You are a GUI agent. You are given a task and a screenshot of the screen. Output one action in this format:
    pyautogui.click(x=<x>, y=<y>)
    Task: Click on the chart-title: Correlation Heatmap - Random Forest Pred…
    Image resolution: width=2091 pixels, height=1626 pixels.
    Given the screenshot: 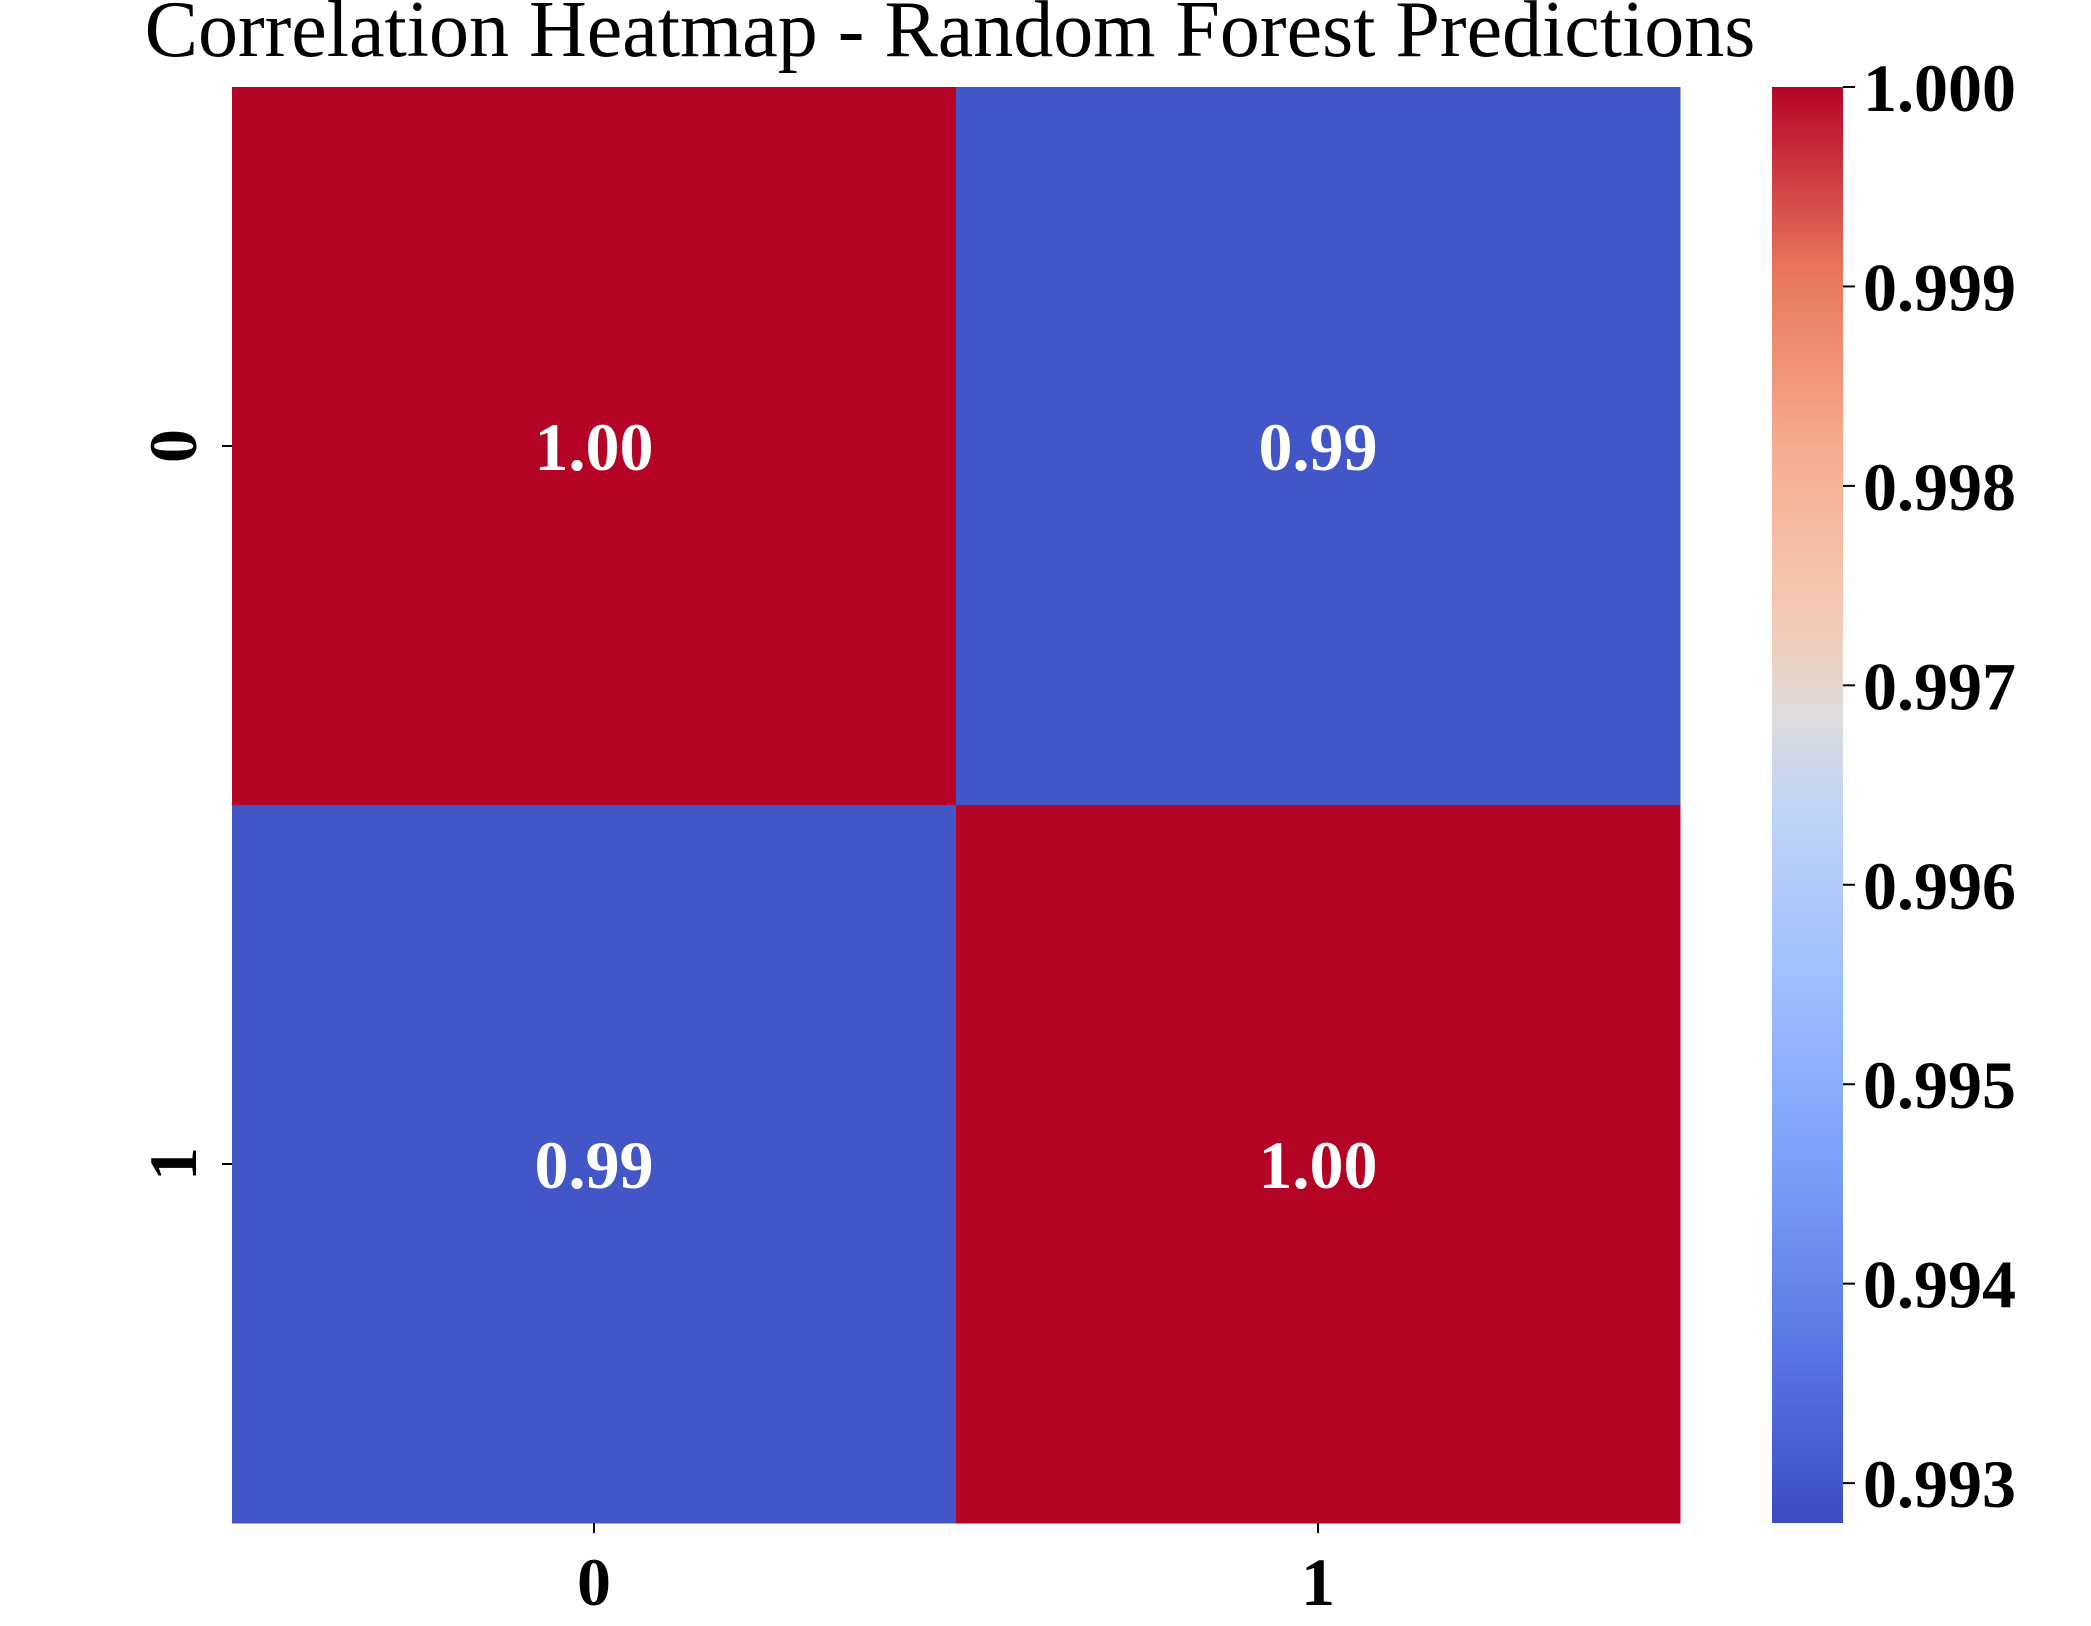 What is the action you would take?
    pyautogui.click(x=950, y=37)
    